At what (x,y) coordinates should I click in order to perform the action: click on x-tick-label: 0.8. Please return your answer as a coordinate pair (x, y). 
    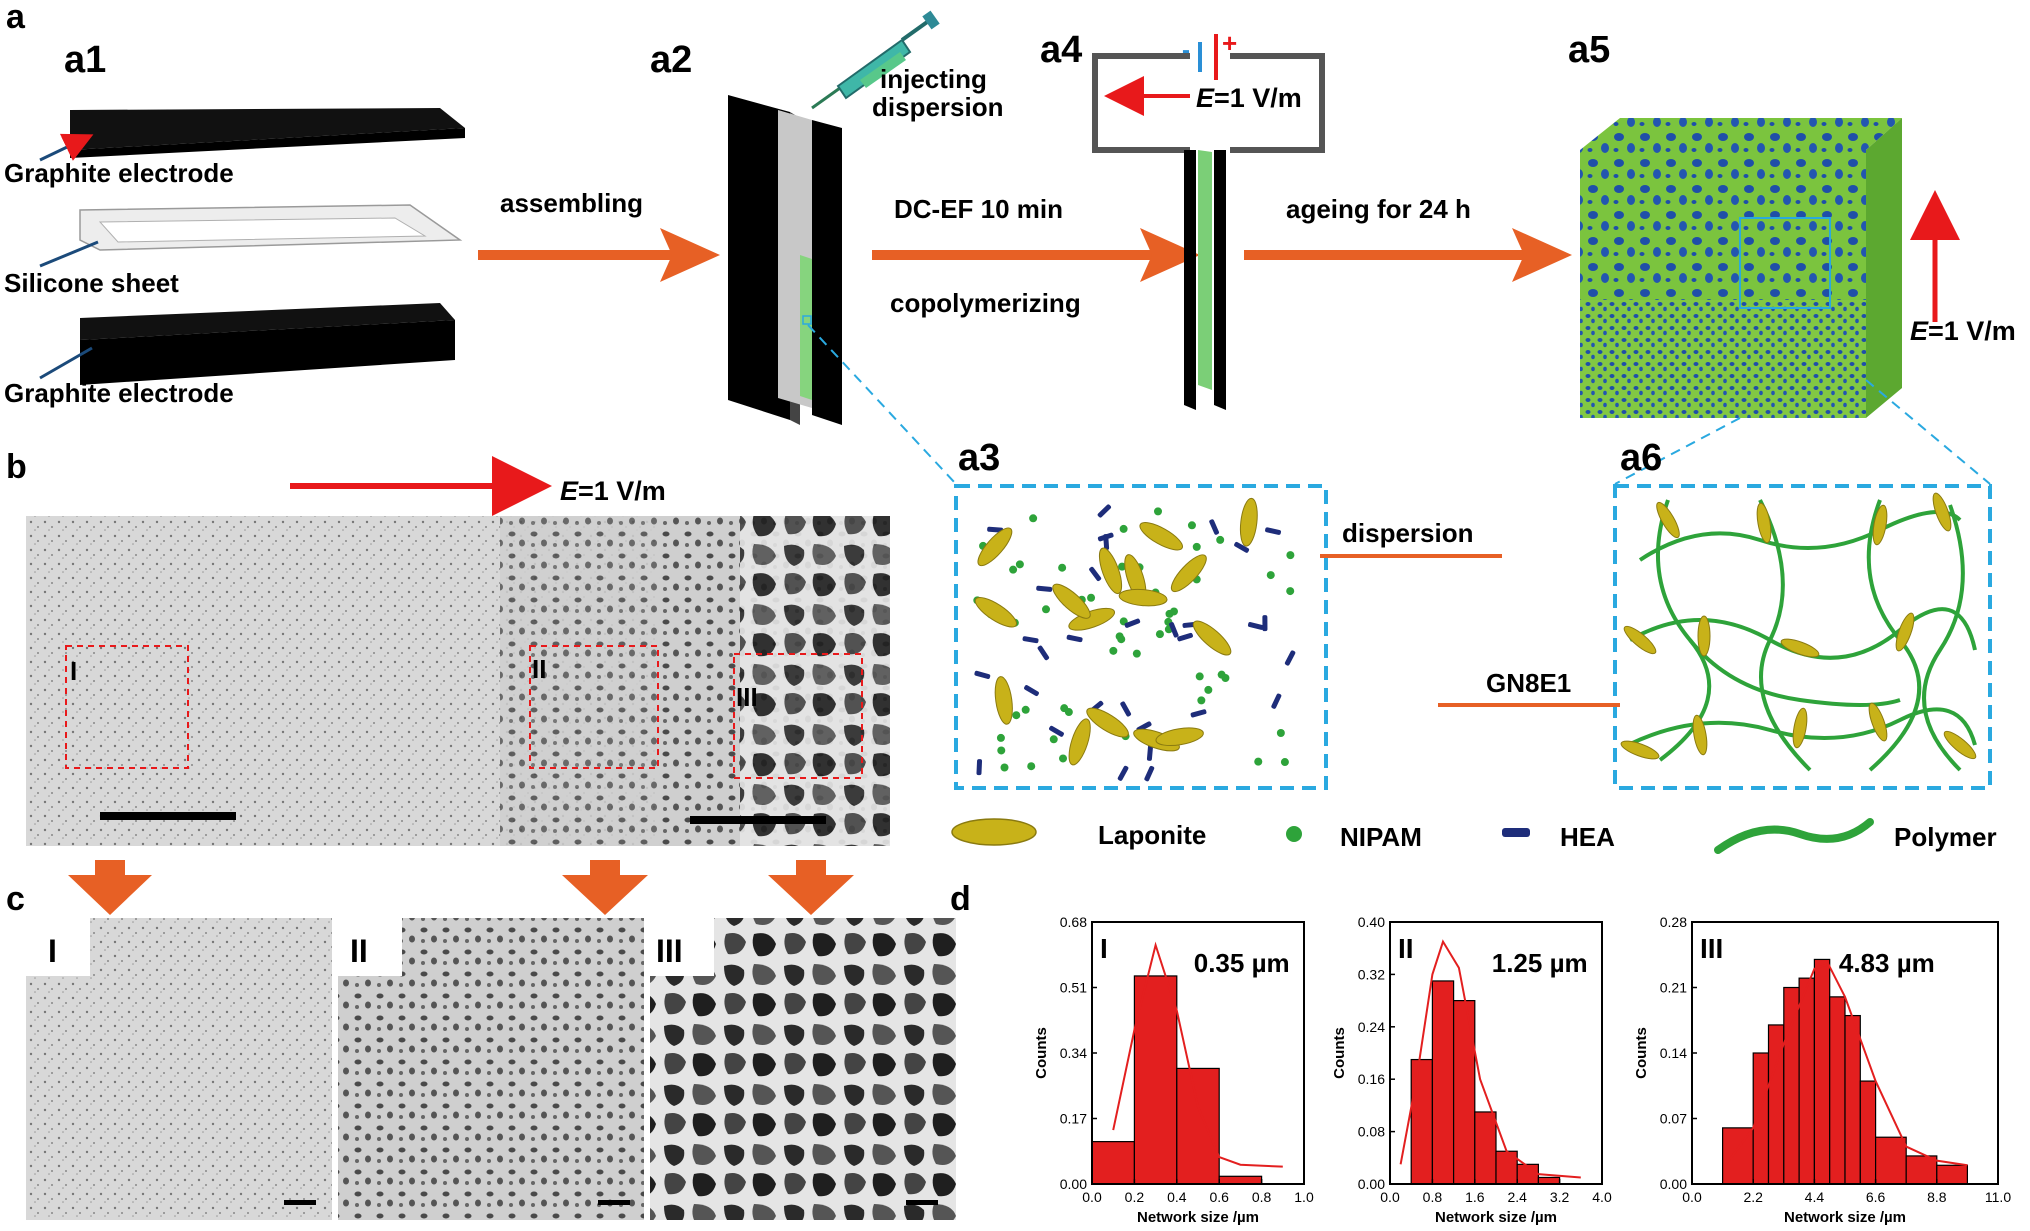
    Looking at the image, I should click on (1262, 1197).